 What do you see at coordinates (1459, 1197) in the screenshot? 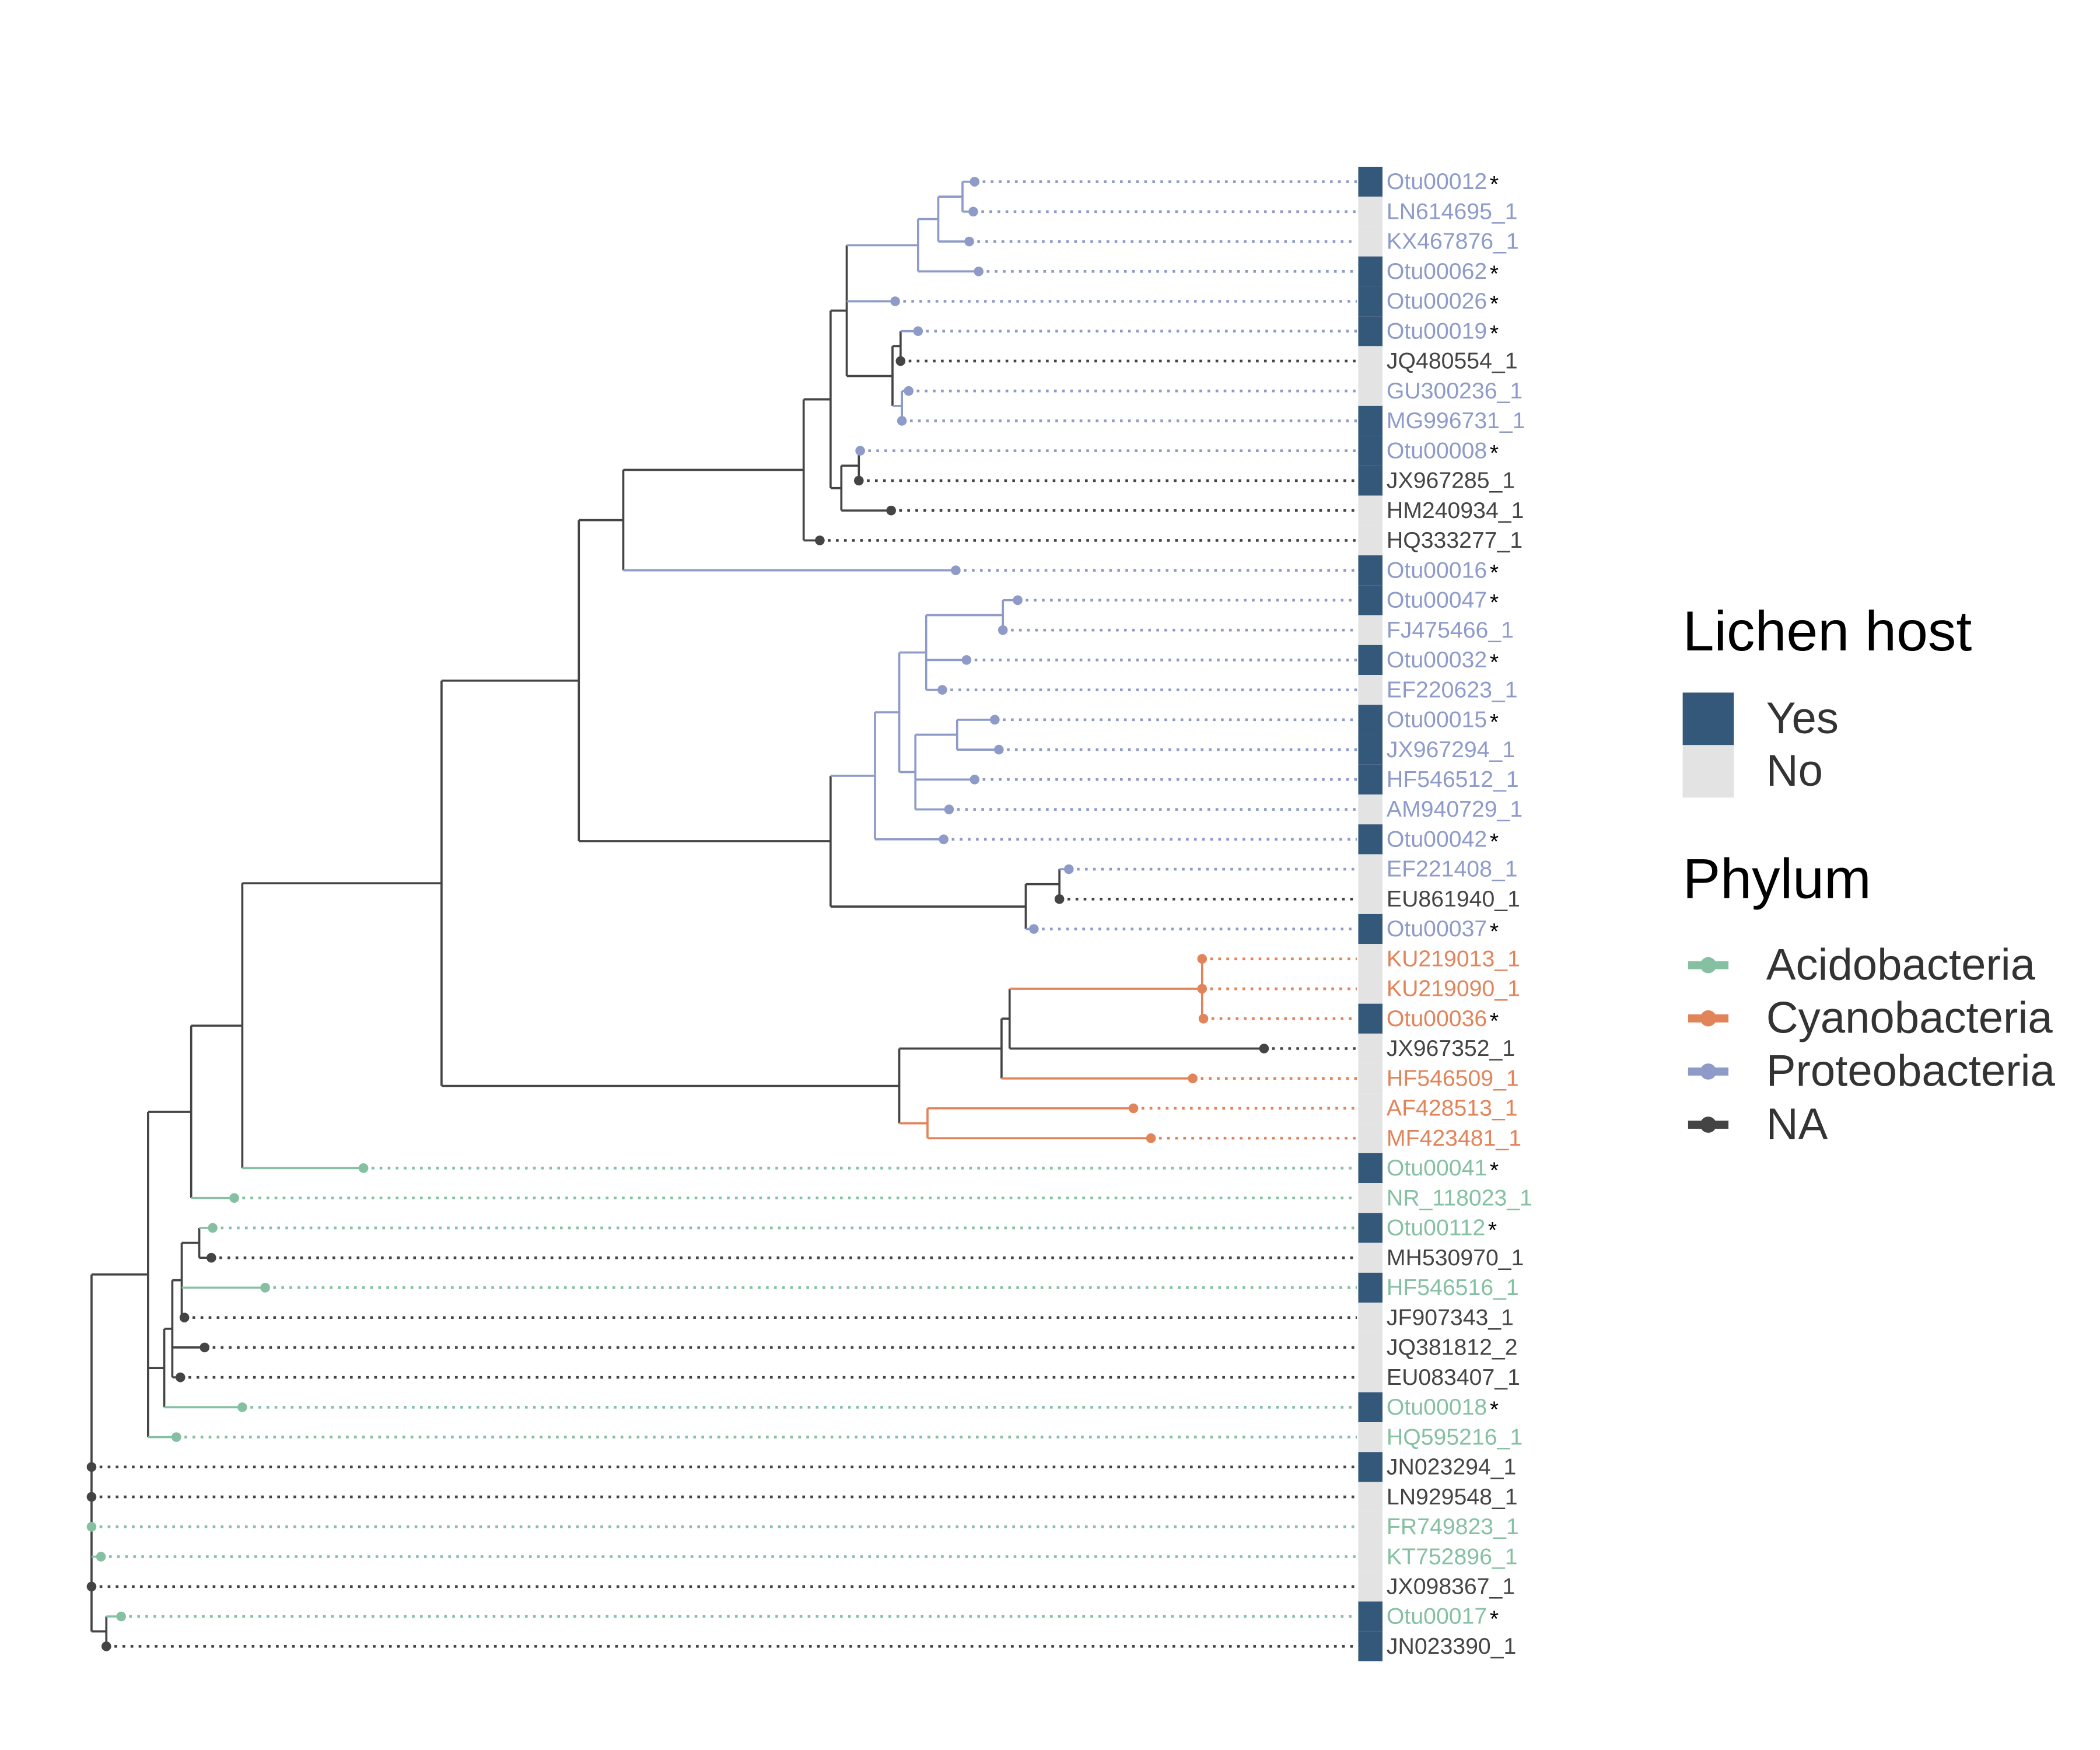
I see `tip-label: NR_118023_1` at bounding box center [1459, 1197].